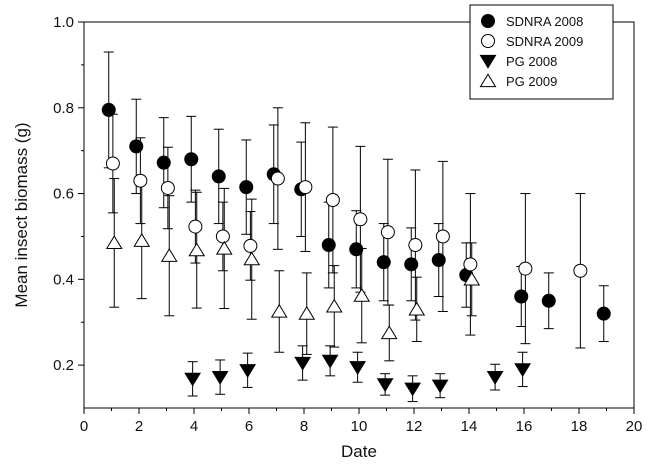  Describe the element at coordinates (541, 52) in the screenshot. I see `legend: SDNRA 2008 SDNRA 2009 PG 2008 PG 2009` at that location.